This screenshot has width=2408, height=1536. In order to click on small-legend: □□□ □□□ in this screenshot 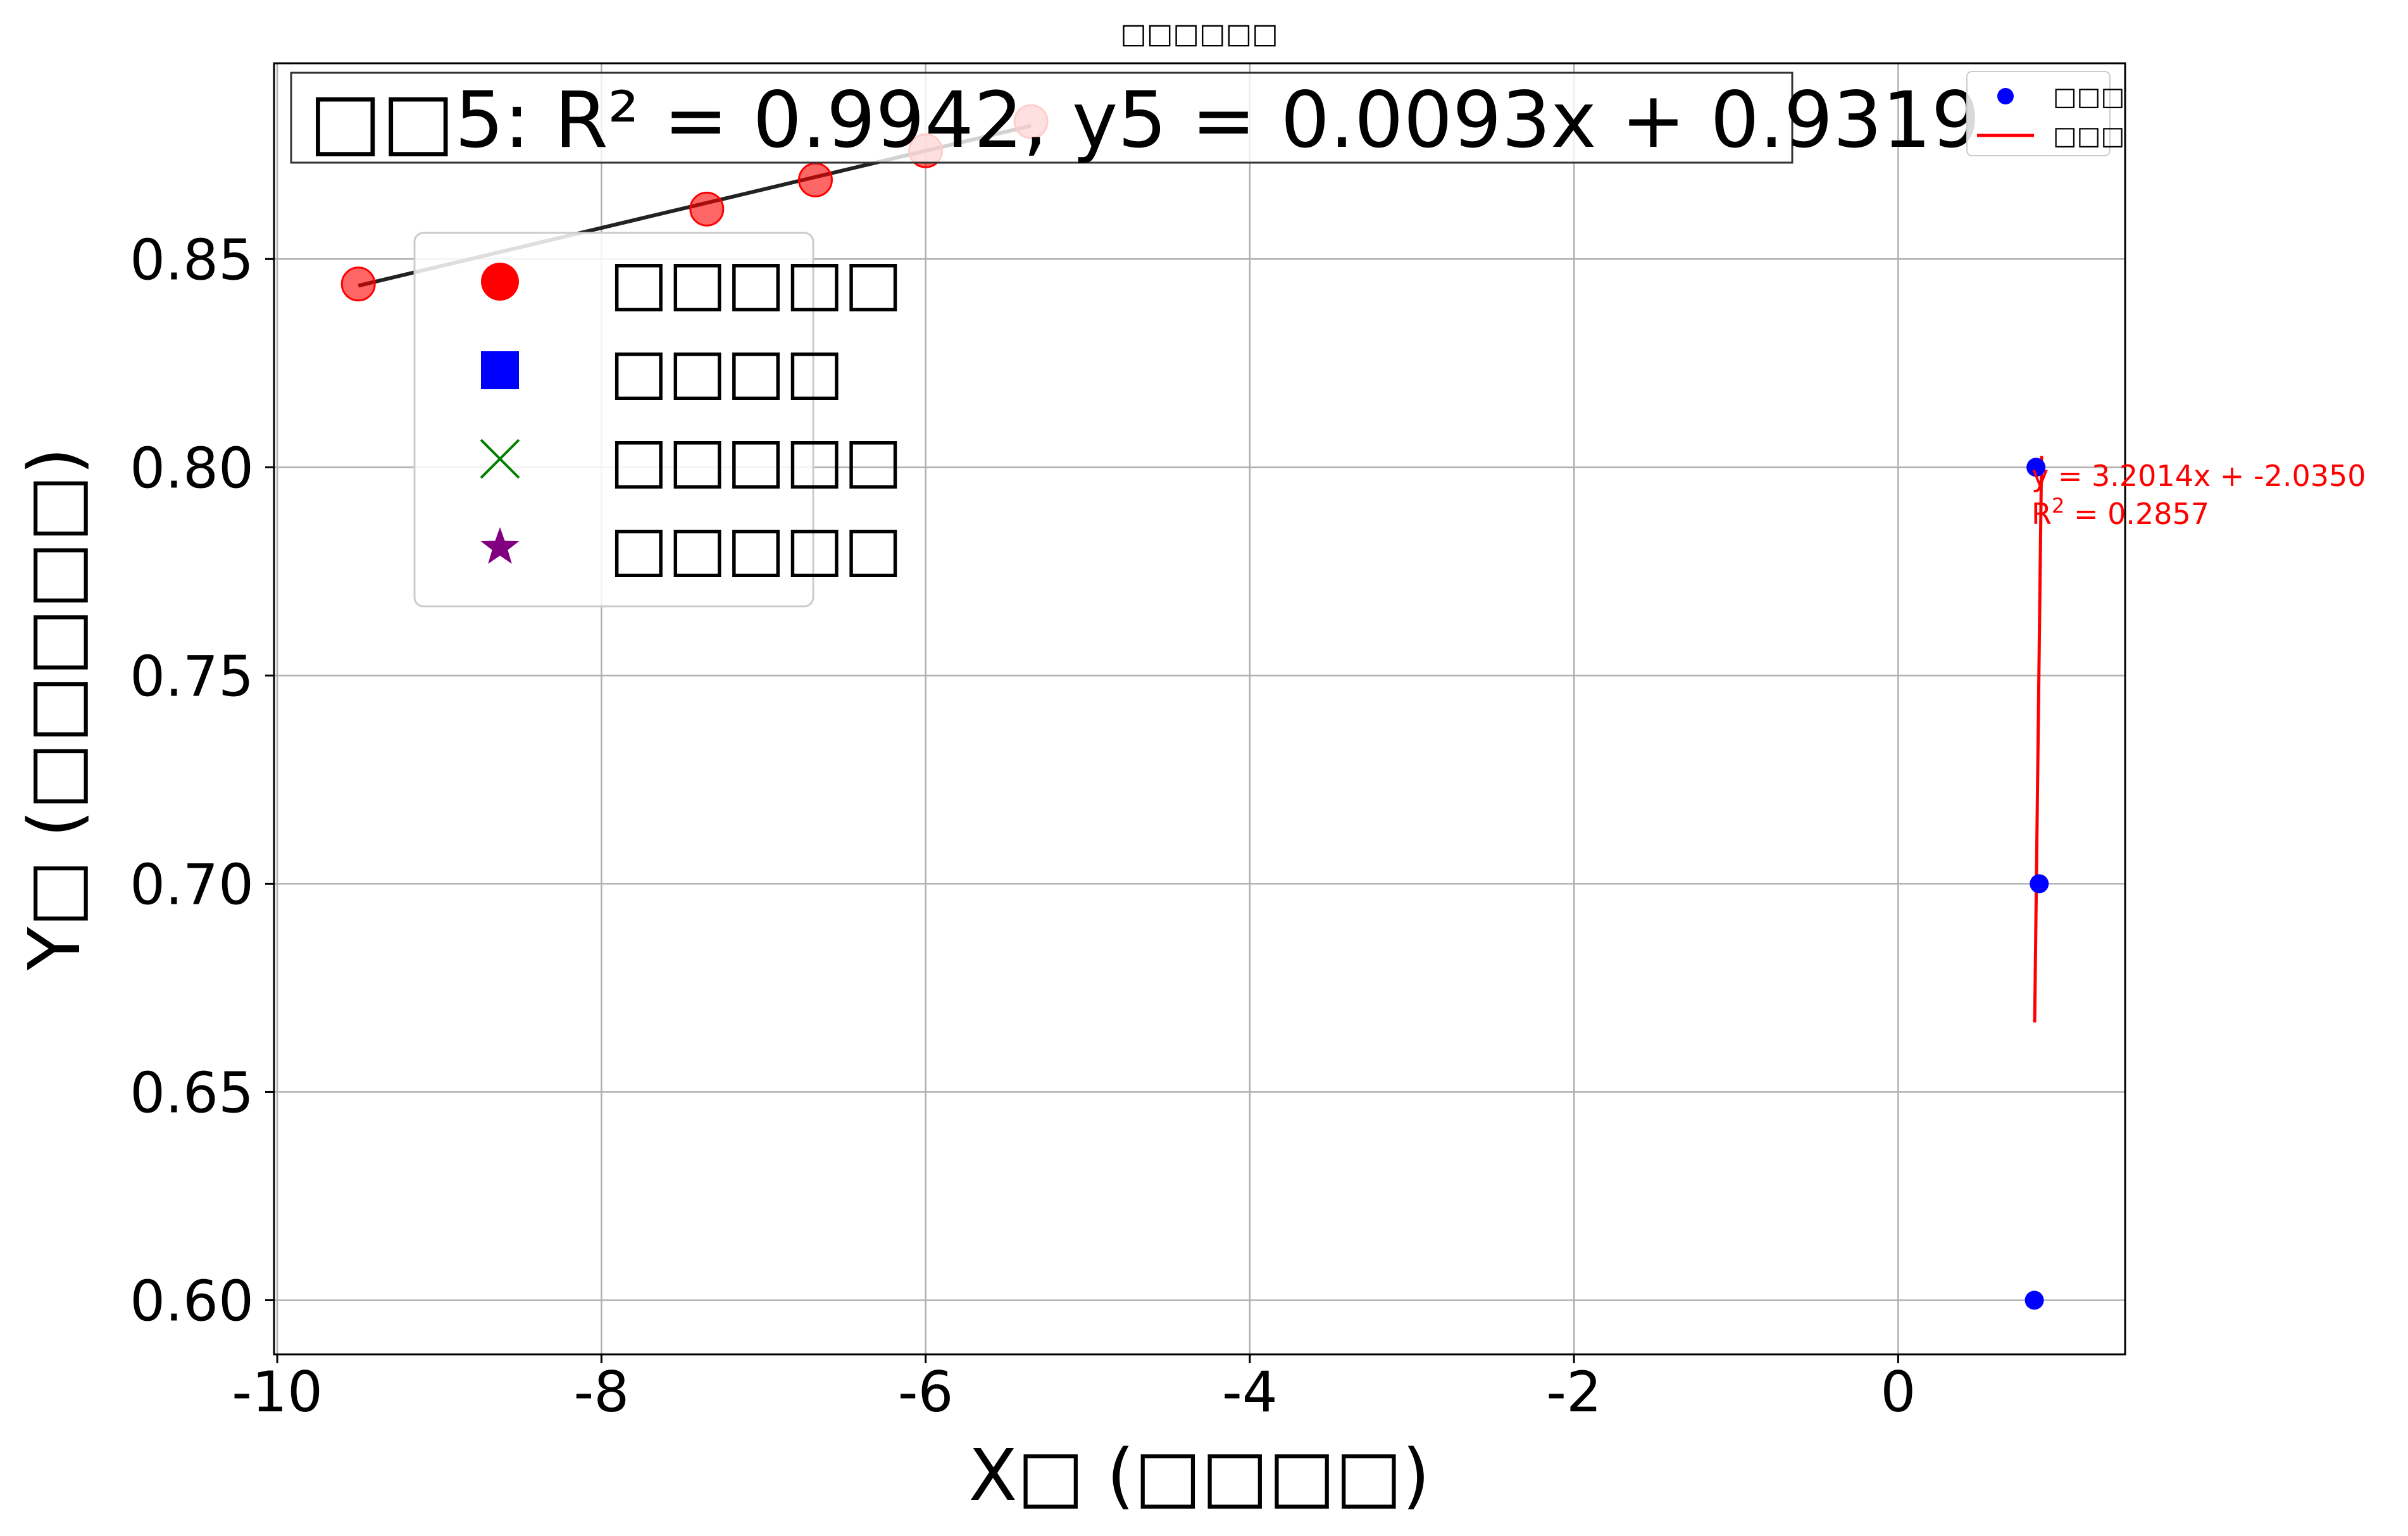, I will do `click(2050, 116)`.